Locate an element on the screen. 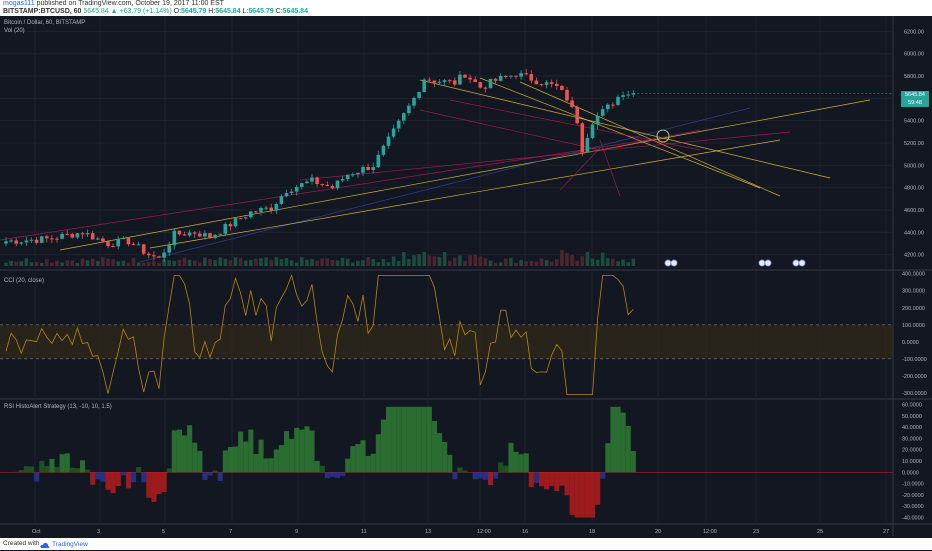  time-axis-label: 5 is located at coordinates (163, 532).